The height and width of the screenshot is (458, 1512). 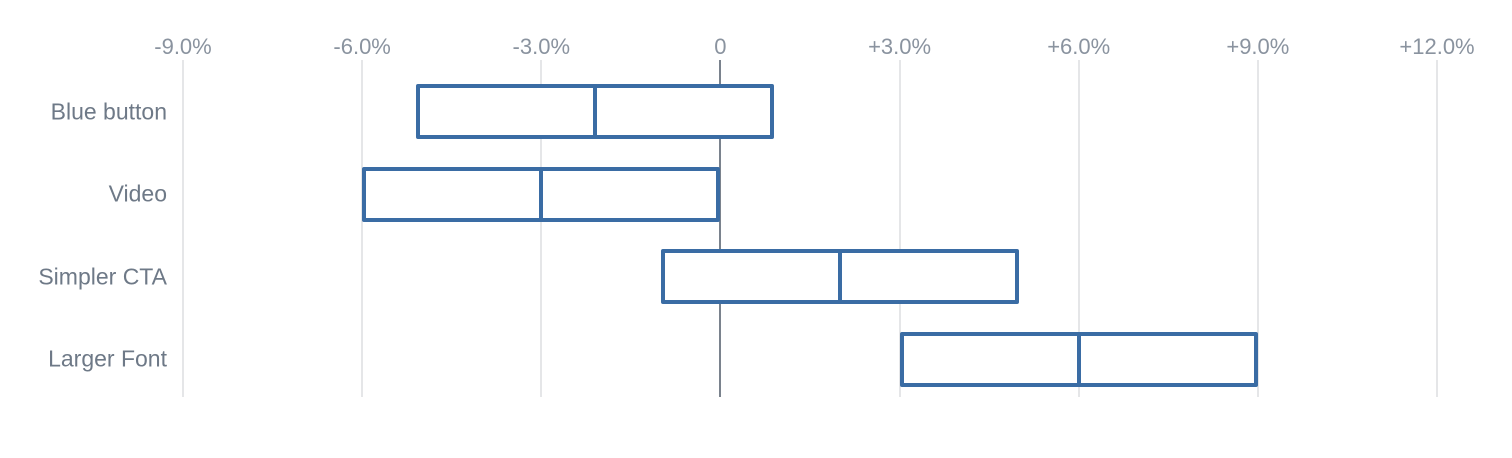 I want to click on x-axis-tick-label: +12.0%, so click(x=1437, y=46).